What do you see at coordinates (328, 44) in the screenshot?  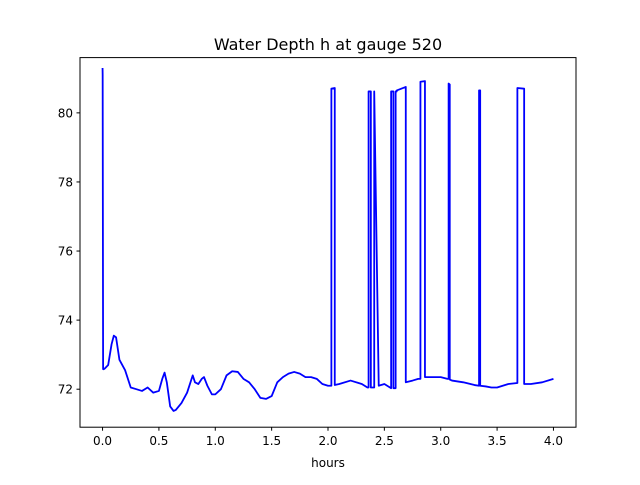 I see `chart-title: Water Depth h at gauge 520` at bounding box center [328, 44].